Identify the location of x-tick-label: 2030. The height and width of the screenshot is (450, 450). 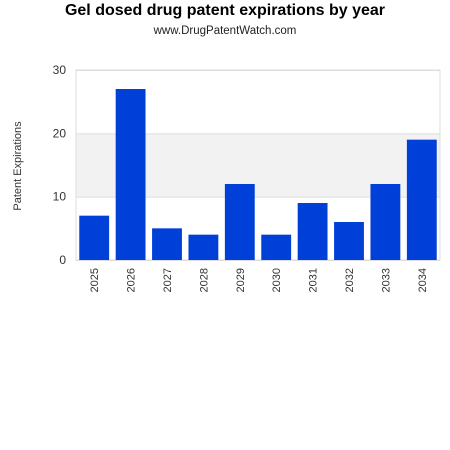
(277, 280).